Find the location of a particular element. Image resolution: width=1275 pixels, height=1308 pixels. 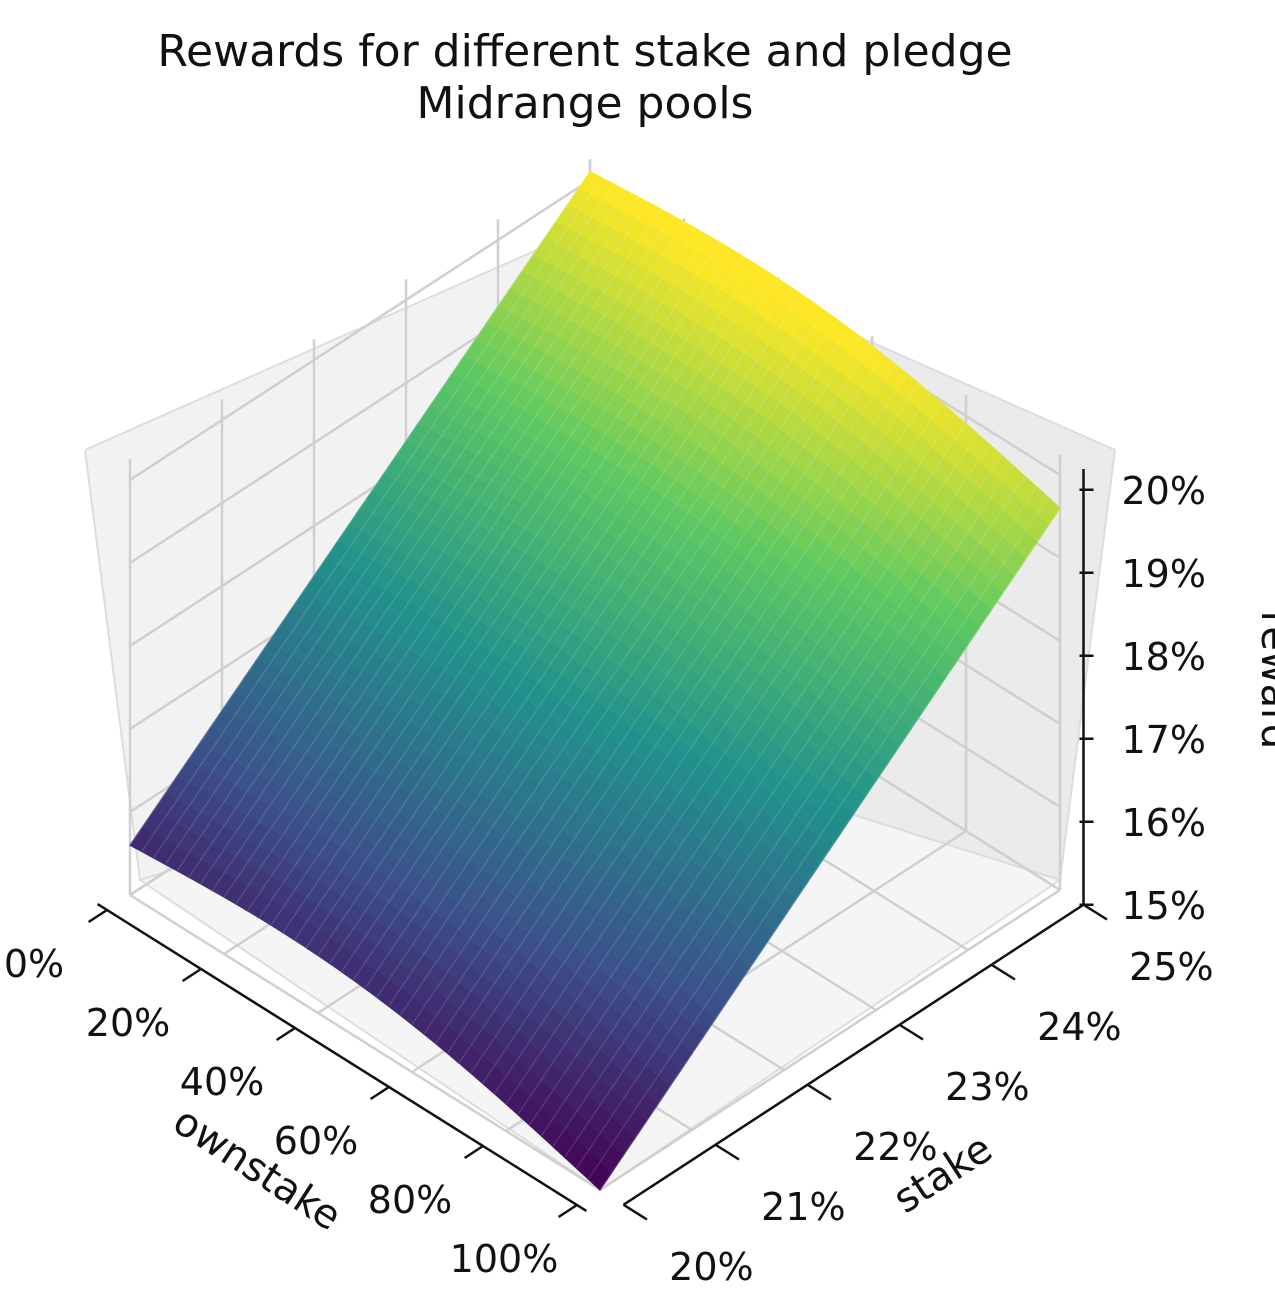

x-axis-line is located at coordinates (342, 1057).